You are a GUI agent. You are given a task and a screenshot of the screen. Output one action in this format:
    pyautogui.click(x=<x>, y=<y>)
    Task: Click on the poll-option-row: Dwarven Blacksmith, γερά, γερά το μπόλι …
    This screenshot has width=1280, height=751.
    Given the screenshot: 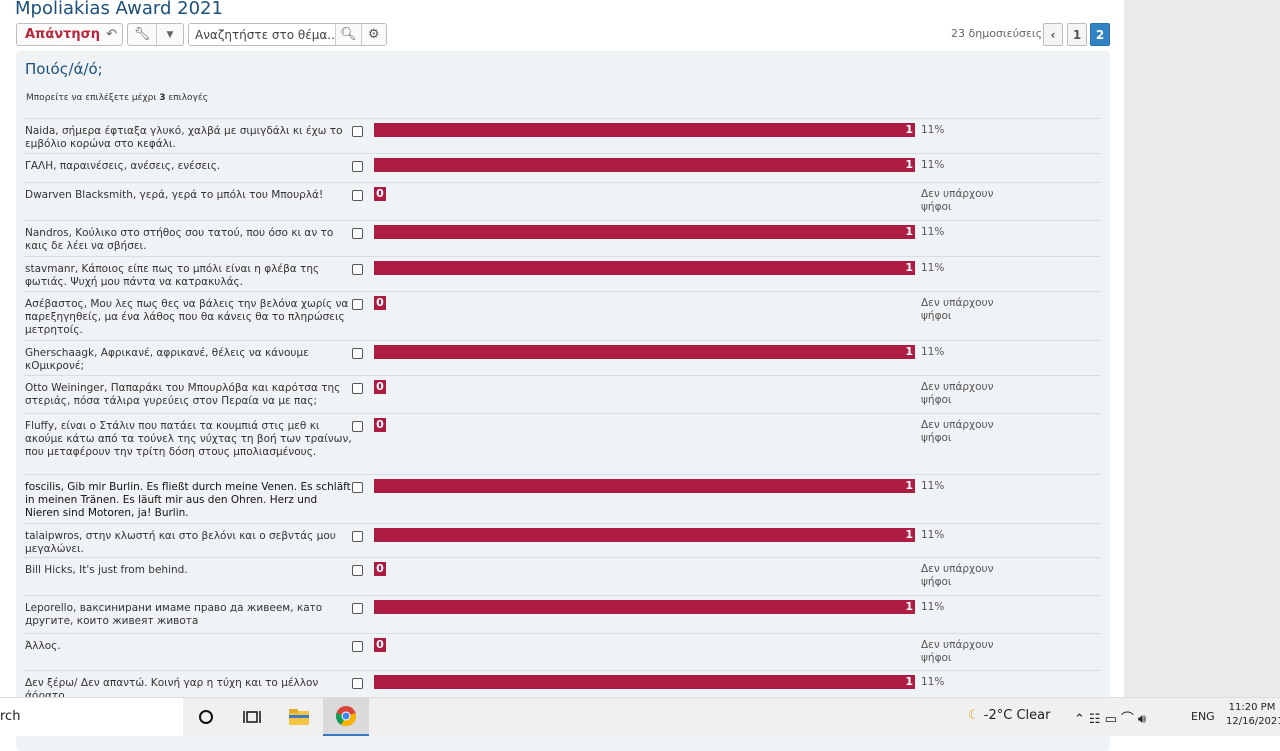 What is the action you would take?
    pyautogui.click(x=561, y=197)
    